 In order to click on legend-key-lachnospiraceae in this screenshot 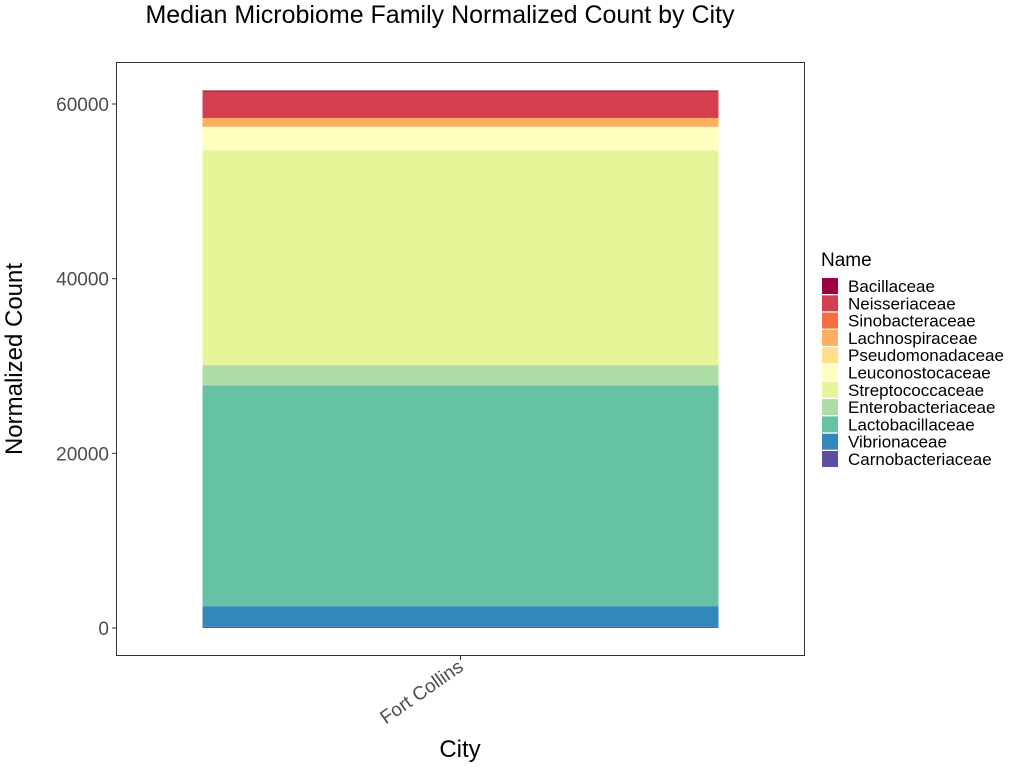, I will do `click(830, 337)`.